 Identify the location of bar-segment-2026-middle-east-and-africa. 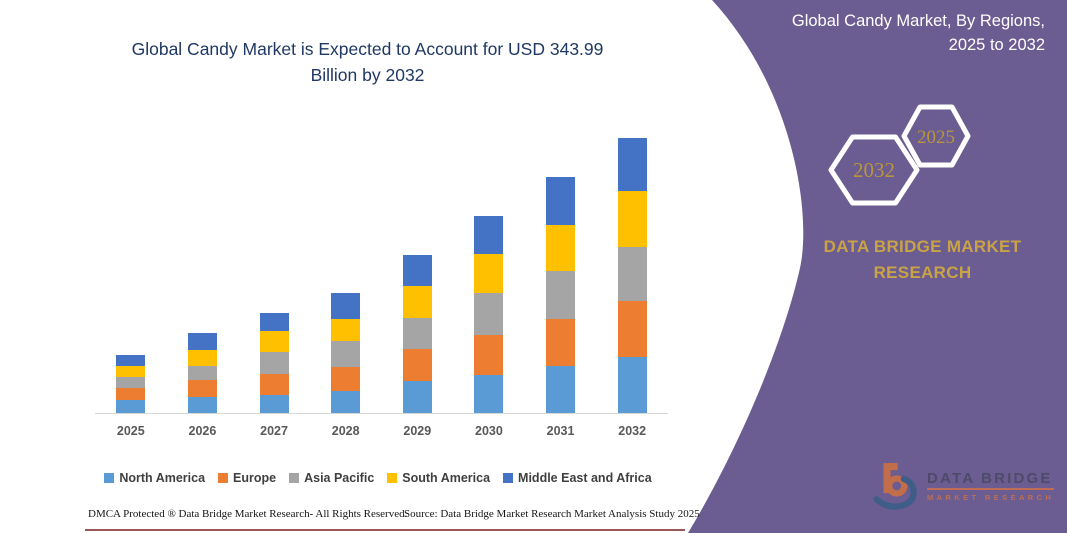
(202, 341).